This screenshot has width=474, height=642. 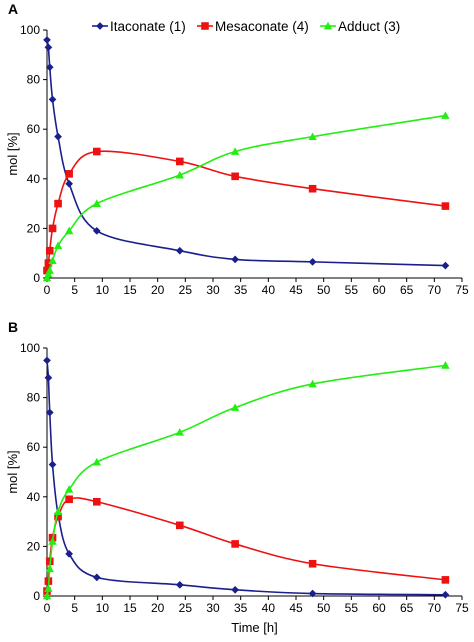 What do you see at coordinates (254, 627) in the screenshot?
I see `x-axis-title: Time [h]` at bounding box center [254, 627].